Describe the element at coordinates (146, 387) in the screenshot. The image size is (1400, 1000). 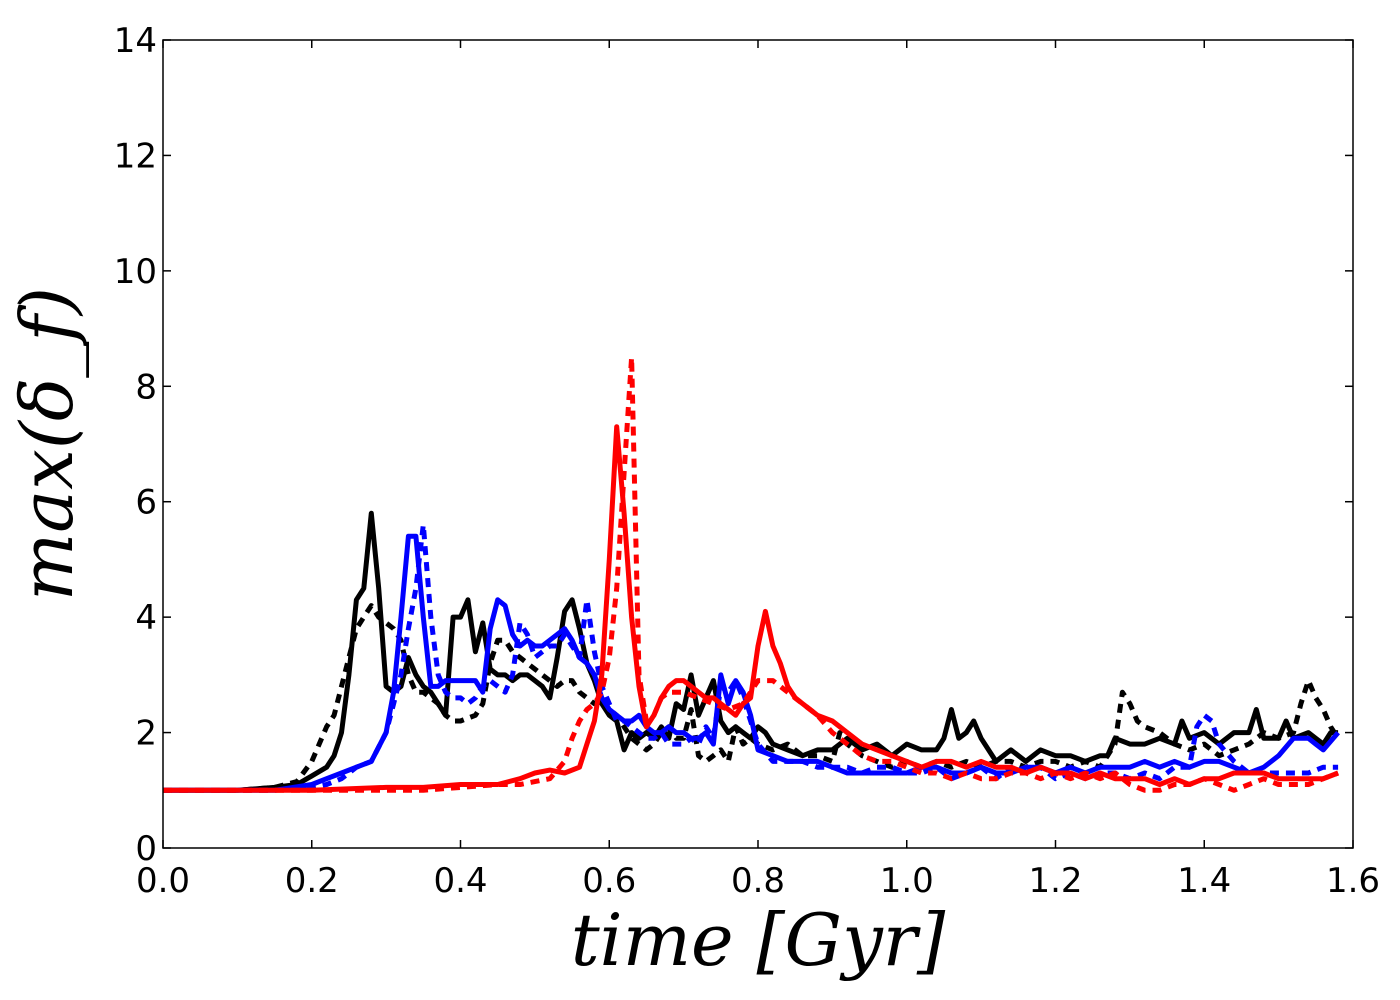
I see `y-tick-label: 8` at that location.